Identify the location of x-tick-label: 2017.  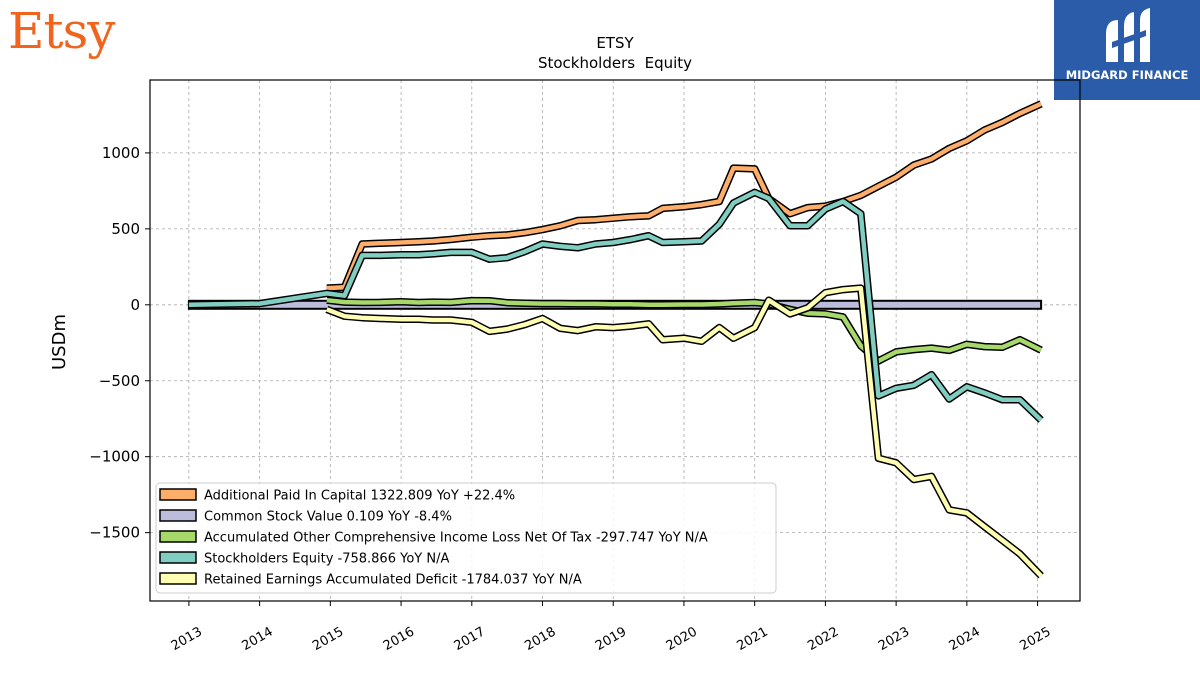
(470, 639).